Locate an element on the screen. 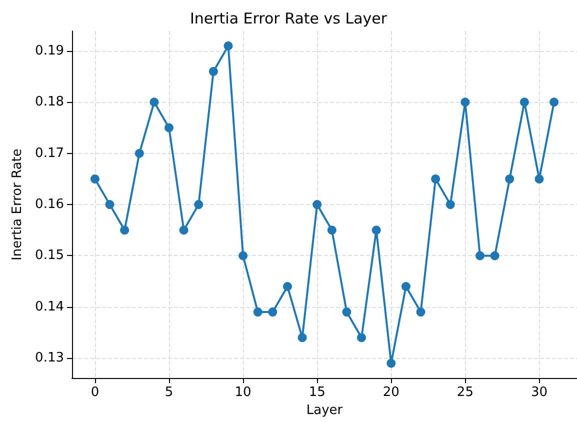  y-tick-label: 0.16 is located at coordinates (49, 204).